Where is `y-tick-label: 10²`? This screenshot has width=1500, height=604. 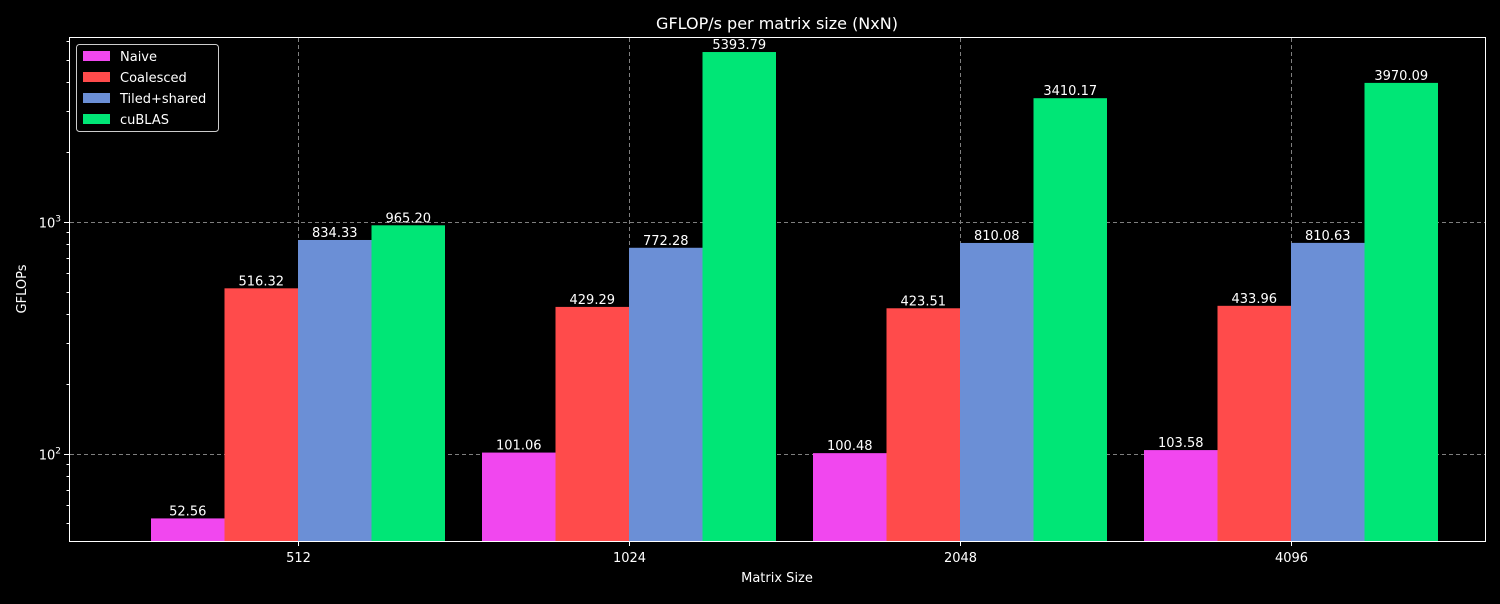
y-tick-label: 10² is located at coordinates (50, 455).